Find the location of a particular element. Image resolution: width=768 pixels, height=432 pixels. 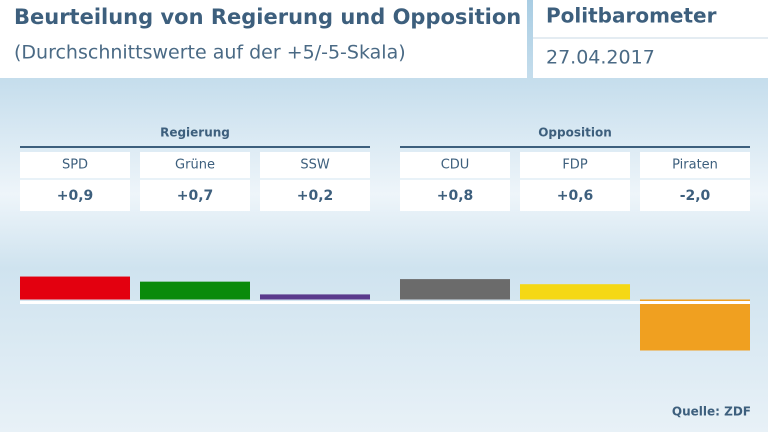

date: 27.04.2017 is located at coordinates (600, 58).